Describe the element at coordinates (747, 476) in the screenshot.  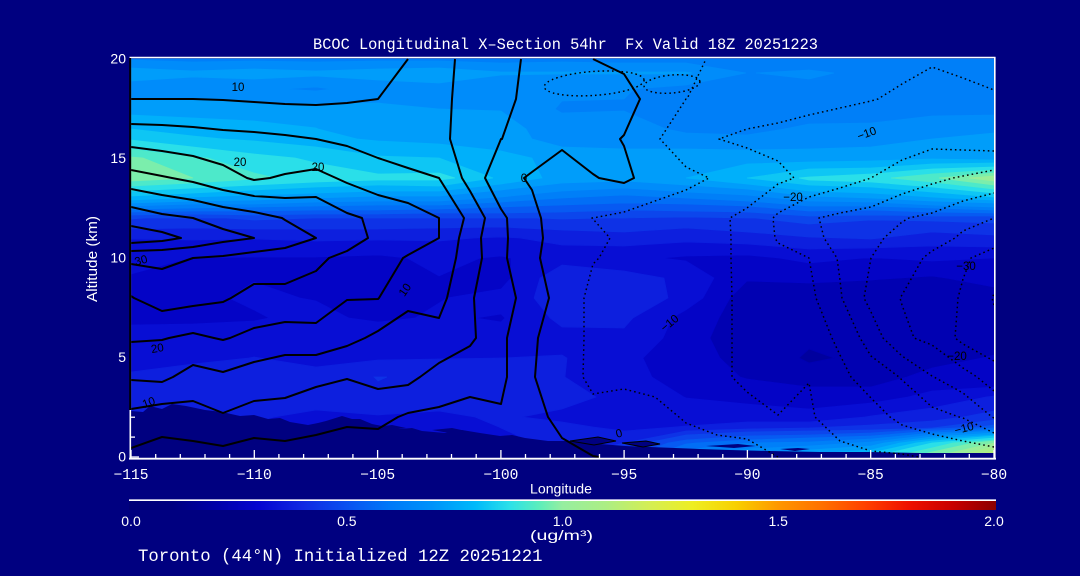
I see `svg-text: −90` at that location.